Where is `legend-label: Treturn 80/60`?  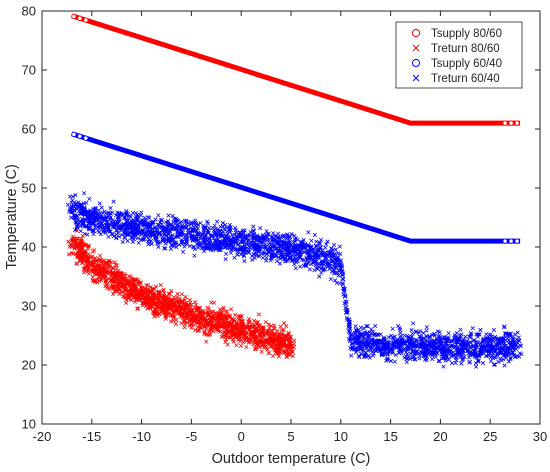 legend-label: Treturn 80/60 is located at coordinates (465, 49).